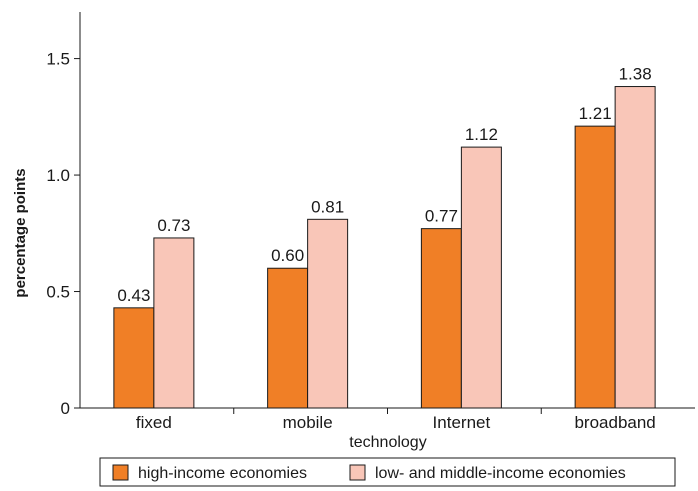  Describe the element at coordinates (20, 232) in the screenshot. I see `y-axis-title: percentage points` at that location.